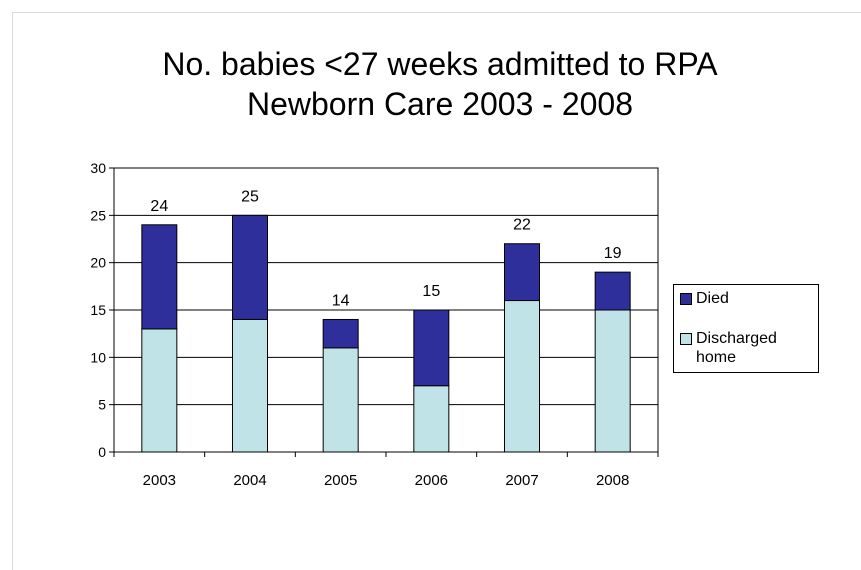  I want to click on data-label-total-2004: 25, so click(250, 196).